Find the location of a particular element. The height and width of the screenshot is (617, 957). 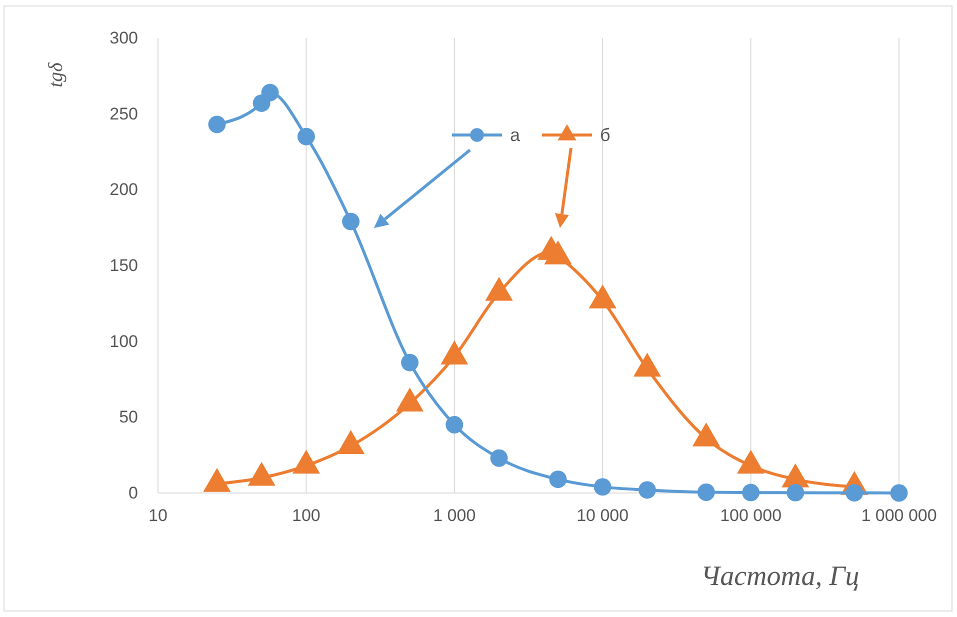

x-tick-label: 10 is located at coordinates (158, 516).